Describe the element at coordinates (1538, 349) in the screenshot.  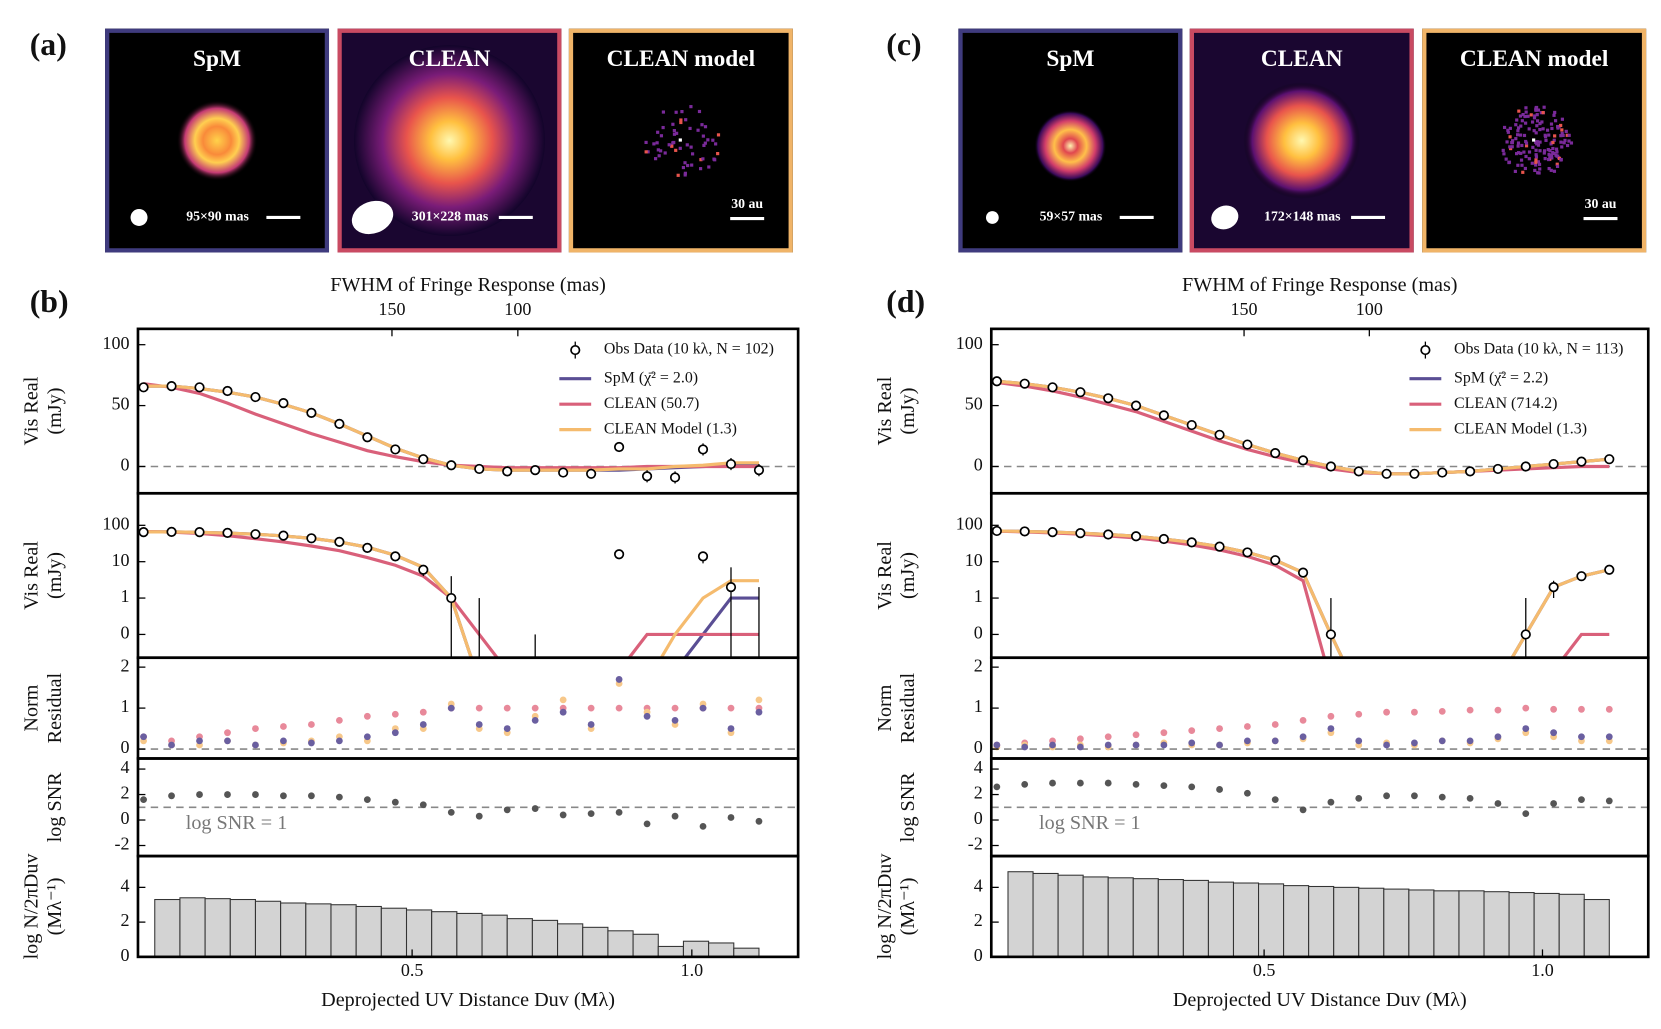
I see `legend-label: Obs Data (10 kλ, N = 113)` at that location.